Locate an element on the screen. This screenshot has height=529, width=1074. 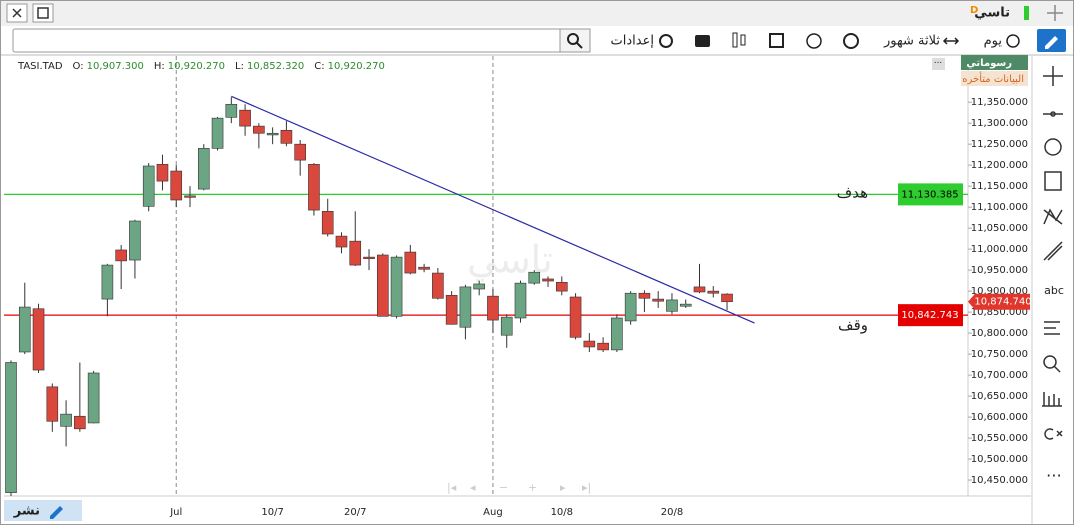
zoom-in: + is located at coordinates (532, 487).